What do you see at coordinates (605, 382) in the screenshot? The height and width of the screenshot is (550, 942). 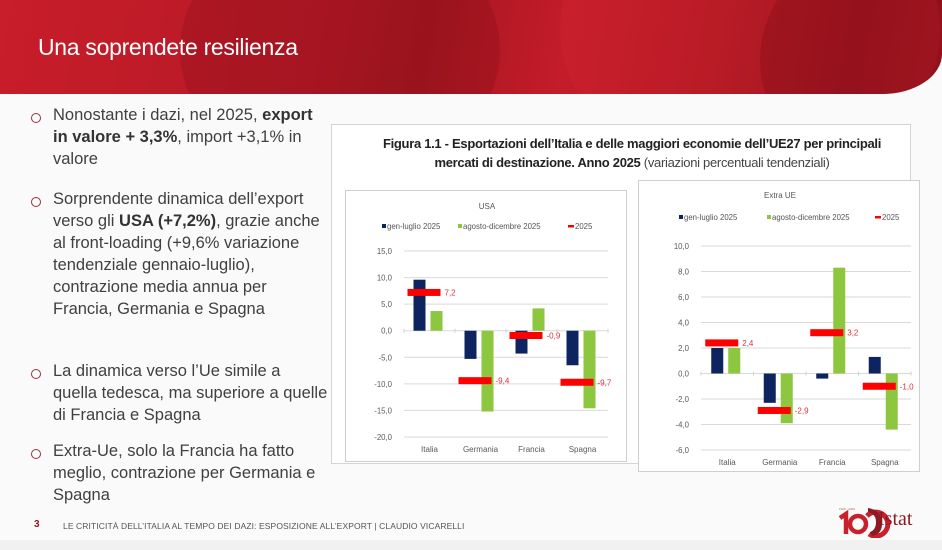 I see `data-label-2025: -9,7` at bounding box center [605, 382].